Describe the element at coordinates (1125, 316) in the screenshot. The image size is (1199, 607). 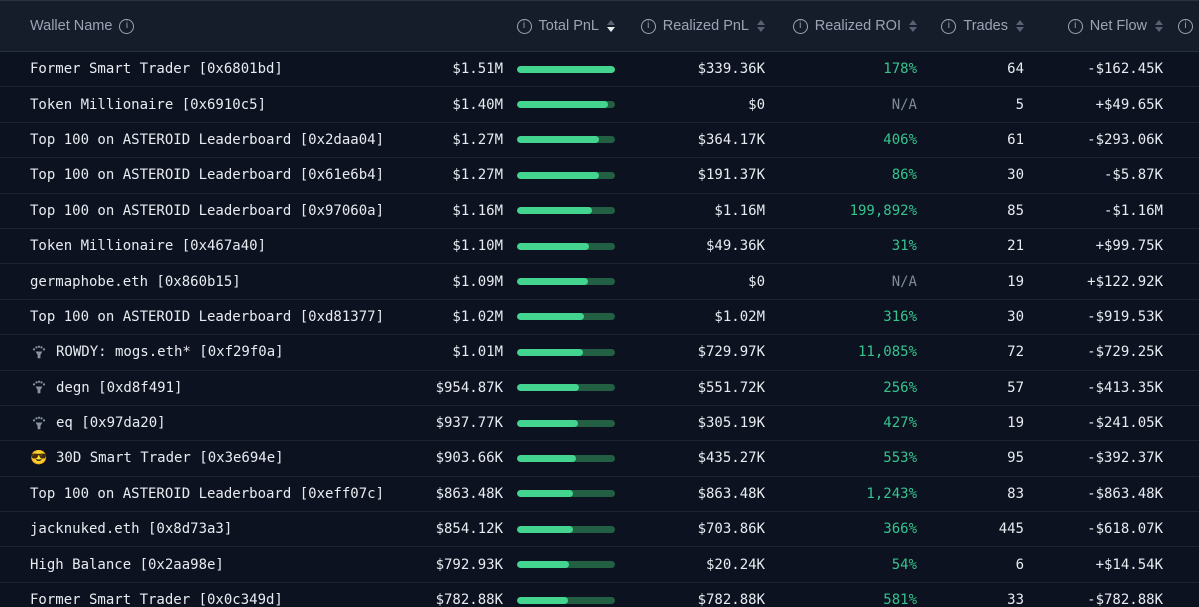
I see `net-flow-value: -$919.53K` at that location.